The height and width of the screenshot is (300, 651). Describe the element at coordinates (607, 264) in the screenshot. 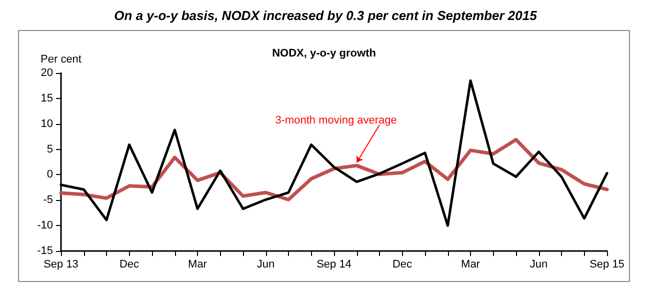

I see `x-tick-label: Sep 15` at that location.